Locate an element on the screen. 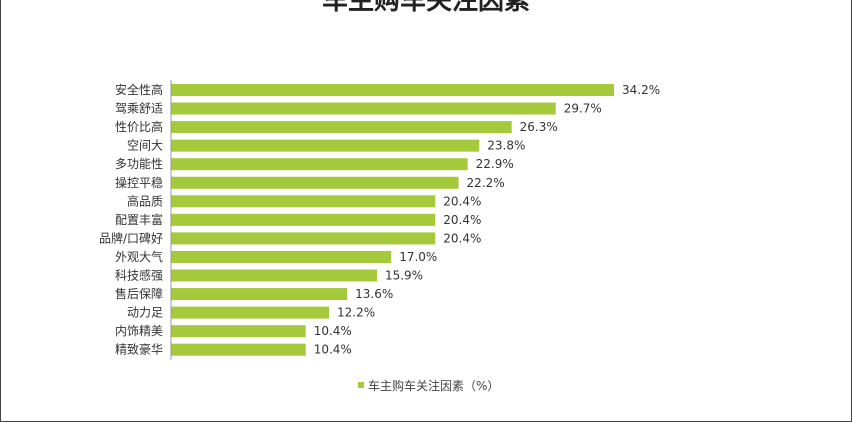  value-label-0: 34.2% is located at coordinates (641, 90).